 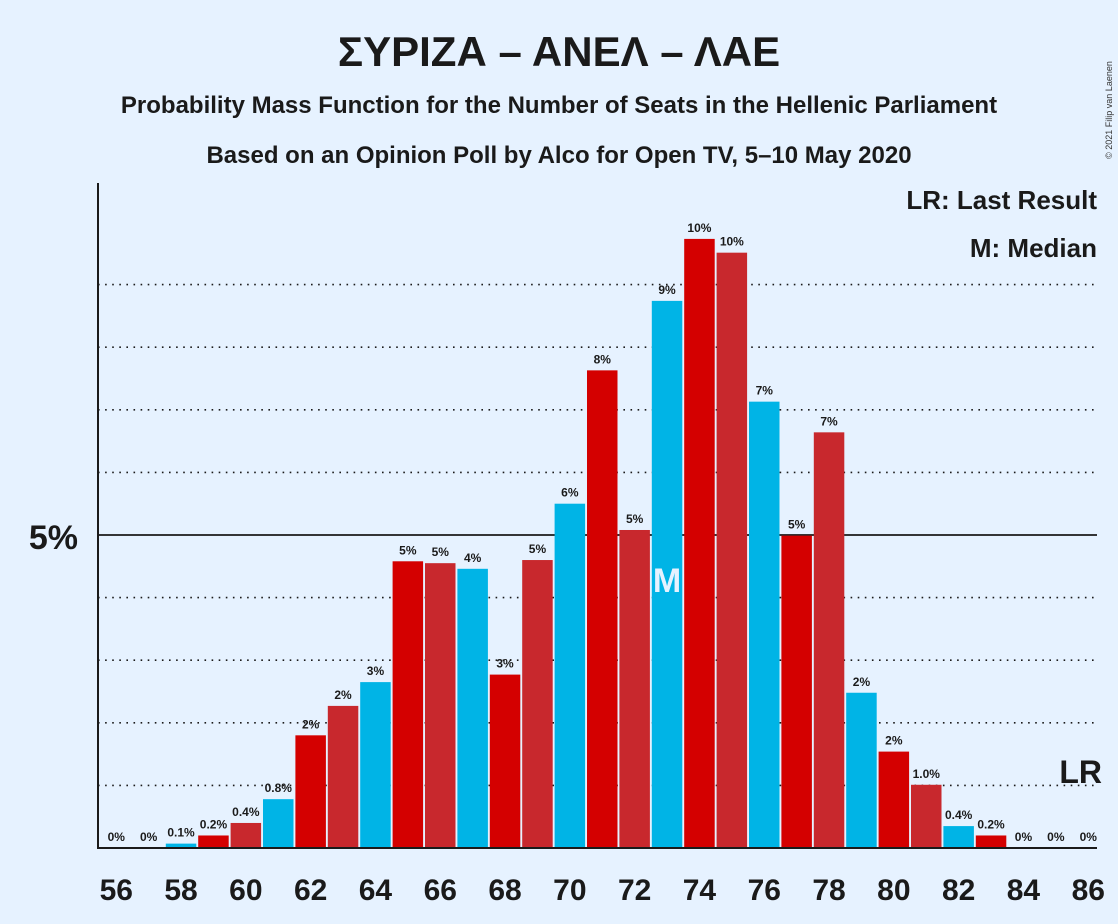 What do you see at coordinates (1089, 837) in the screenshot?
I see `data-label-seat-86: 0%` at bounding box center [1089, 837].